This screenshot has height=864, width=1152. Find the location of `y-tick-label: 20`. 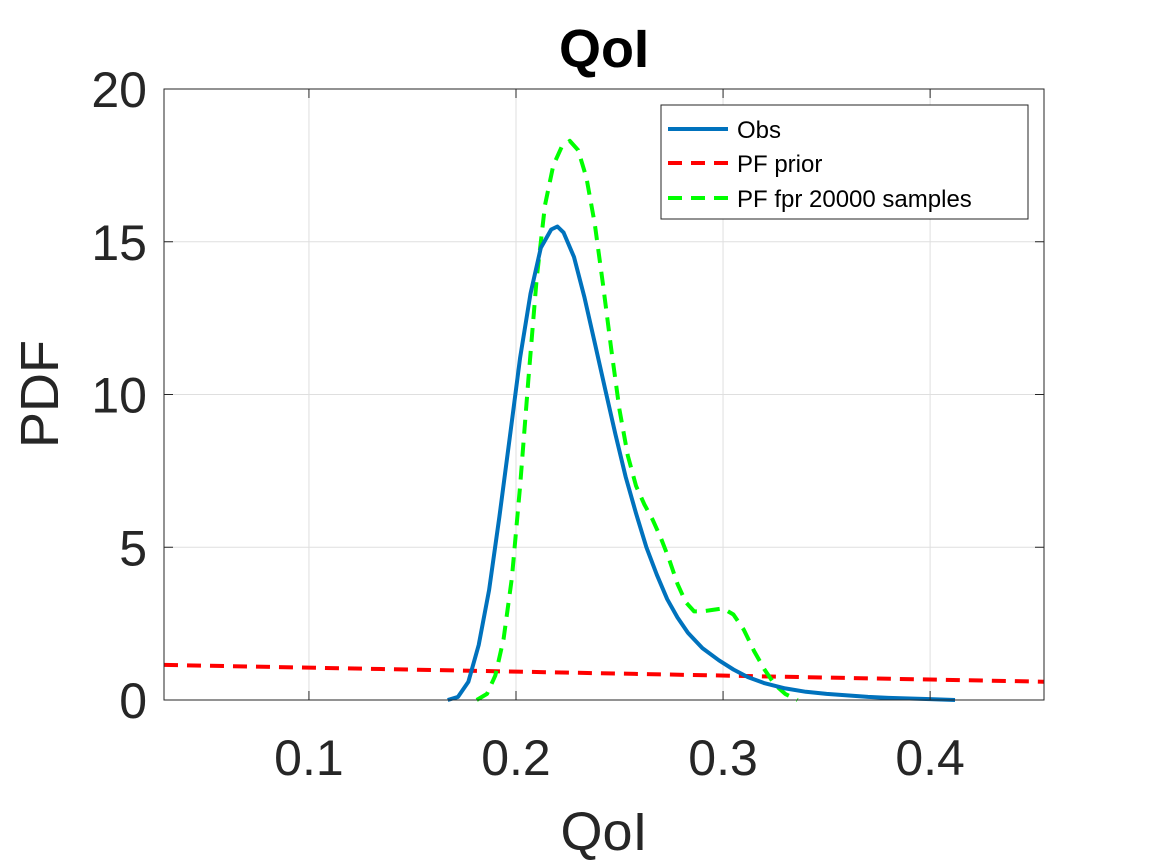

y-tick-label: 20 is located at coordinates (119, 90).